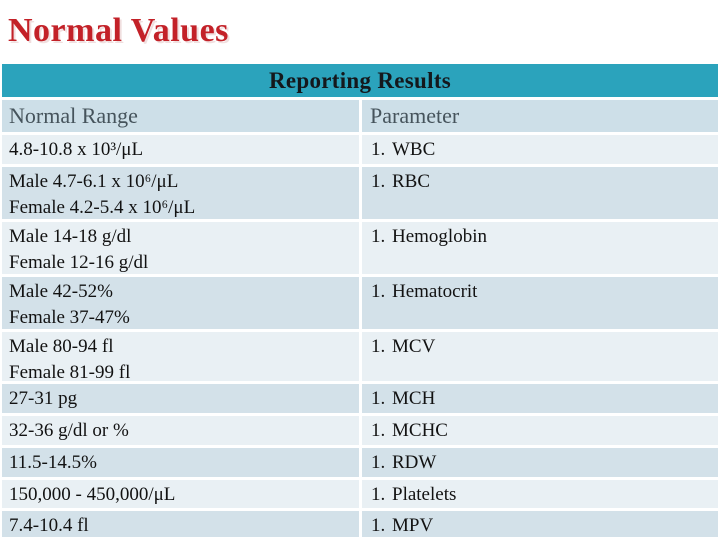  I want to click on range-line: Male 42-52%, so click(61, 291).